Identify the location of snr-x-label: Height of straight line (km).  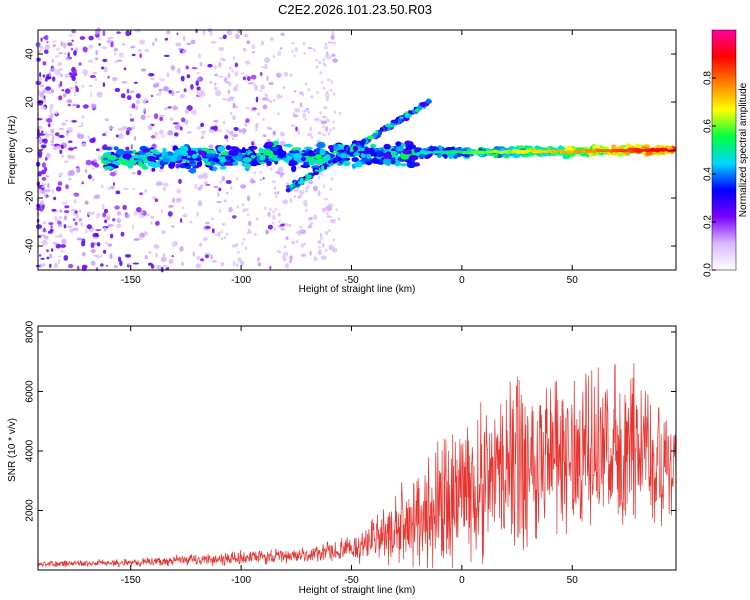
(357, 590).